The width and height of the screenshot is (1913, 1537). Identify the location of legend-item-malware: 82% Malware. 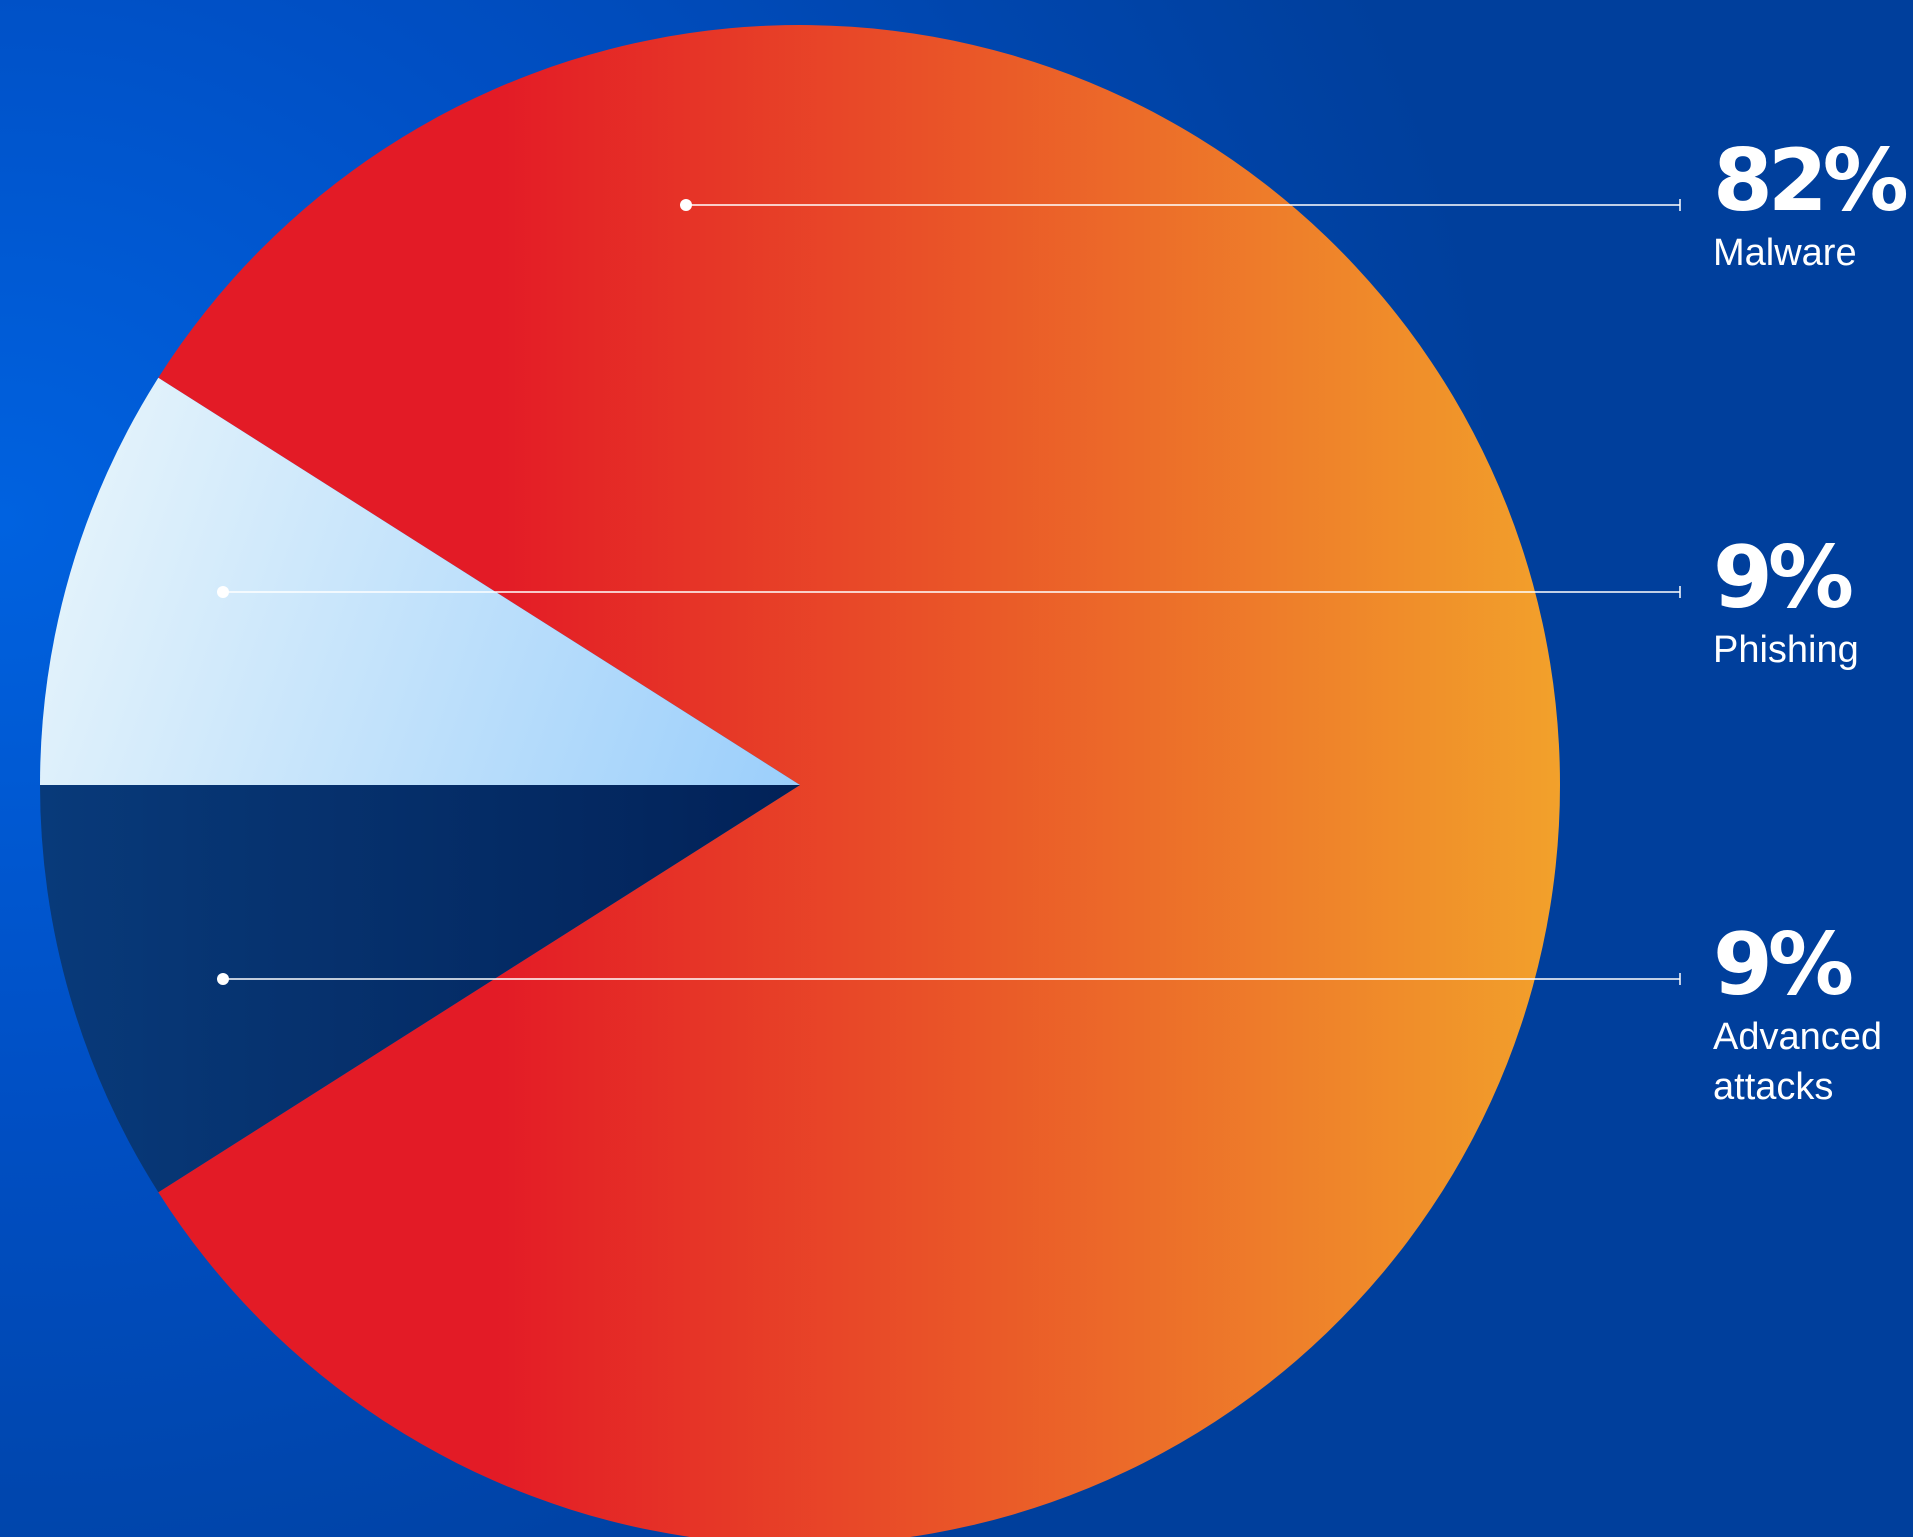
(1813, 208).